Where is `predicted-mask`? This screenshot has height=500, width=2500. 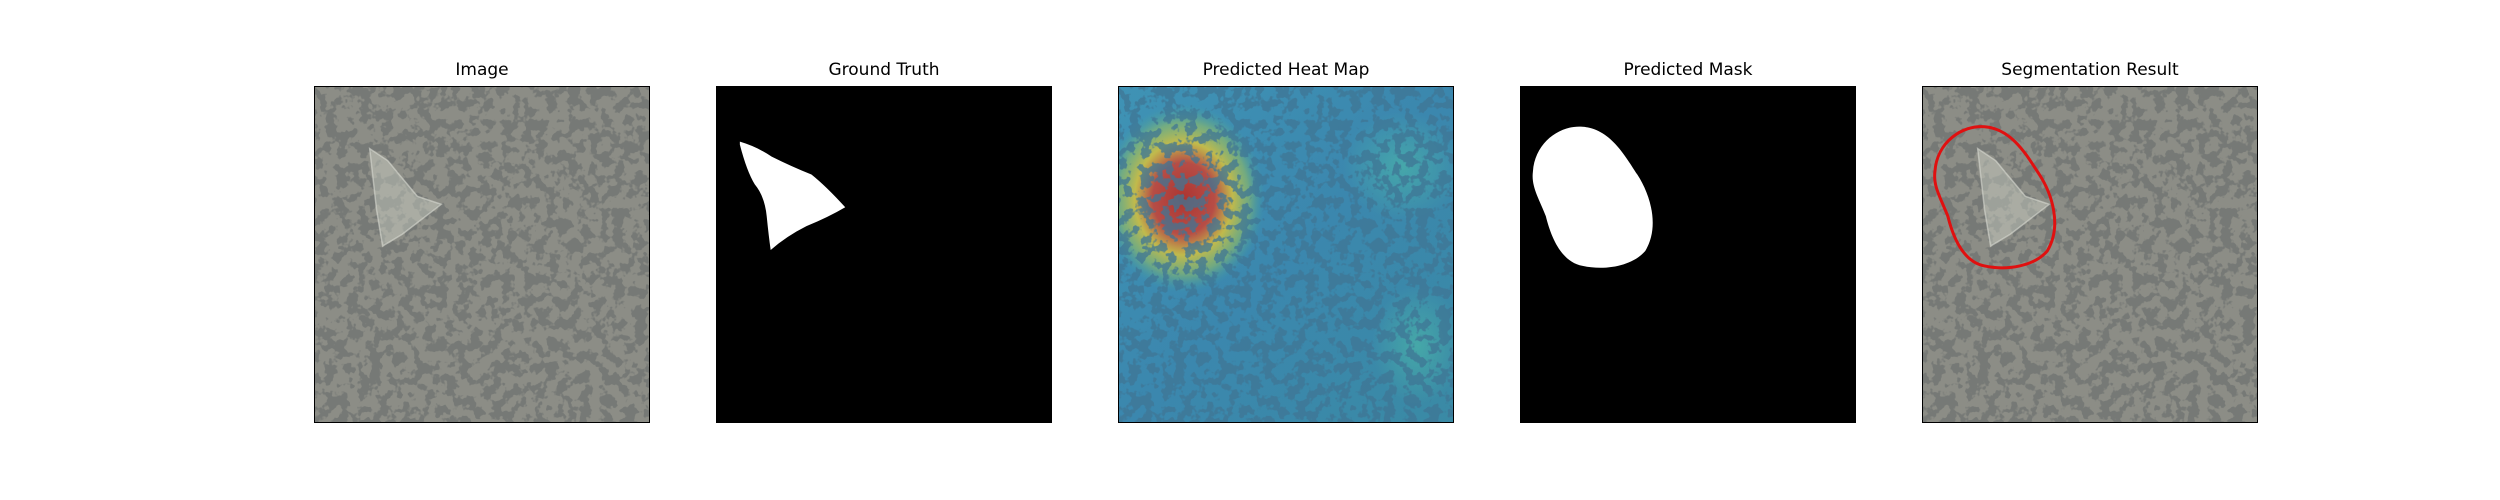
predicted-mask is located at coordinates (1688, 254).